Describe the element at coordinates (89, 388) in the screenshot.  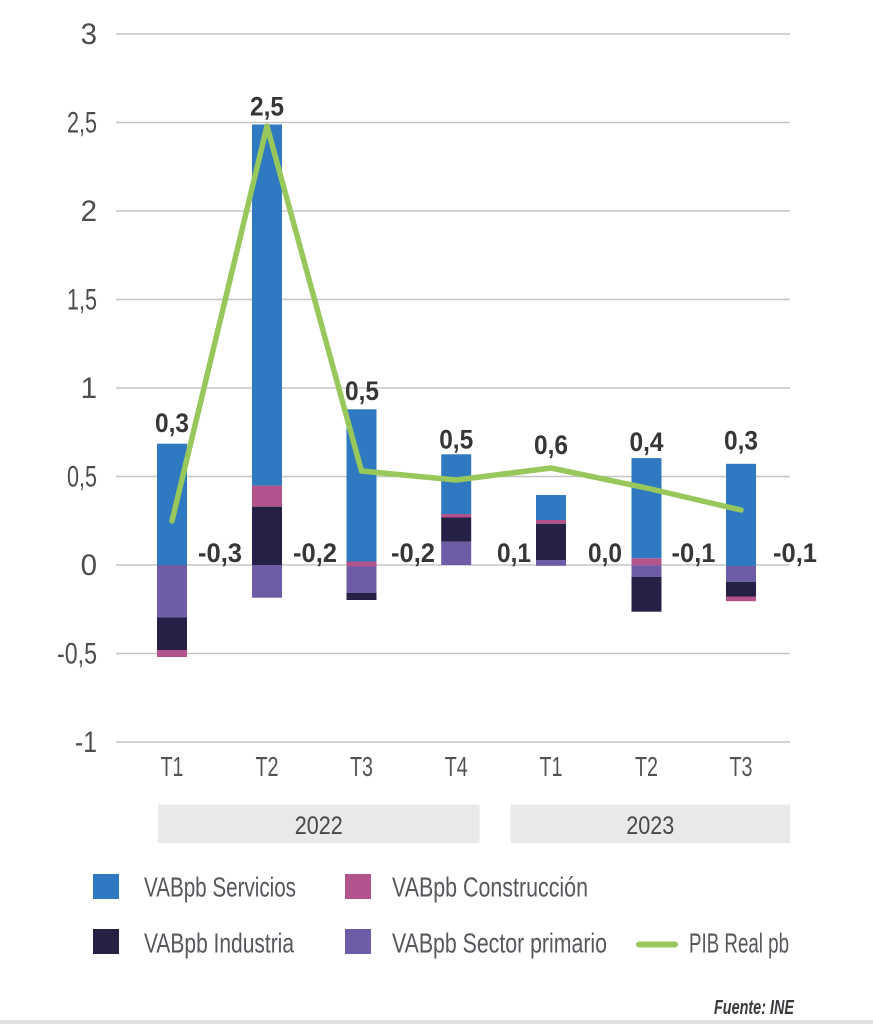
I see `svg-text: 1` at that location.